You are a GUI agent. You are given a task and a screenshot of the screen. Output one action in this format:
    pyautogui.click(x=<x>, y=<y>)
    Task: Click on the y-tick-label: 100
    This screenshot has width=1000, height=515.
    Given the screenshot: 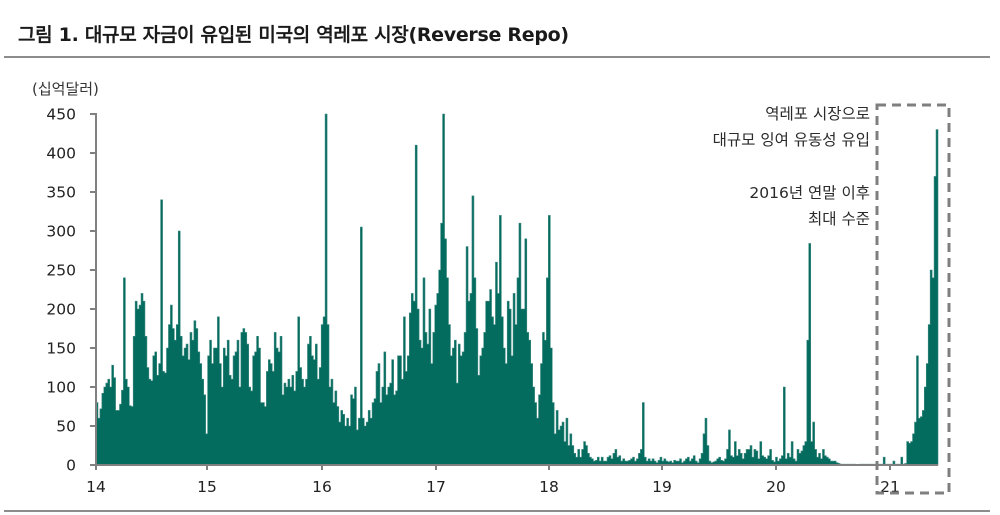 What is the action you would take?
    pyautogui.click(x=61, y=388)
    